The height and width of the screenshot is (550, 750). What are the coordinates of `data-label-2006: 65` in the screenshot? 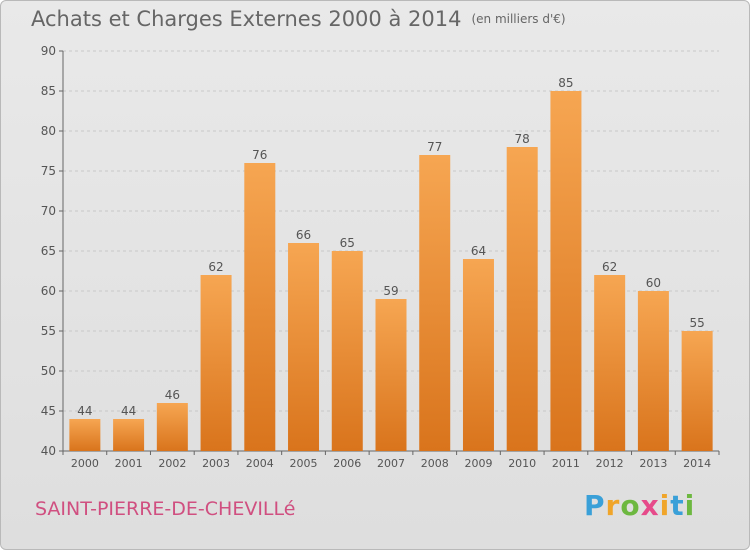 It's located at (347, 243).